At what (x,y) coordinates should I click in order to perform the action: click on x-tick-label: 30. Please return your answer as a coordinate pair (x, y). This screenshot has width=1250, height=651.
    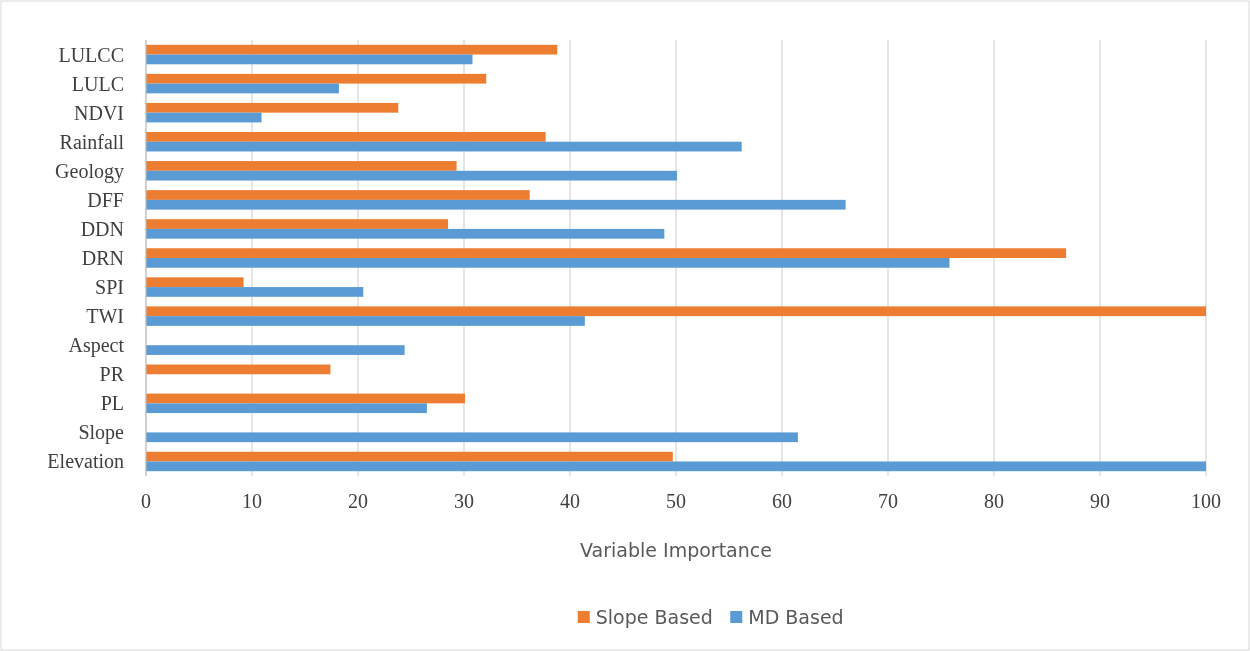
    Looking at the image, I should click on (464, 501).